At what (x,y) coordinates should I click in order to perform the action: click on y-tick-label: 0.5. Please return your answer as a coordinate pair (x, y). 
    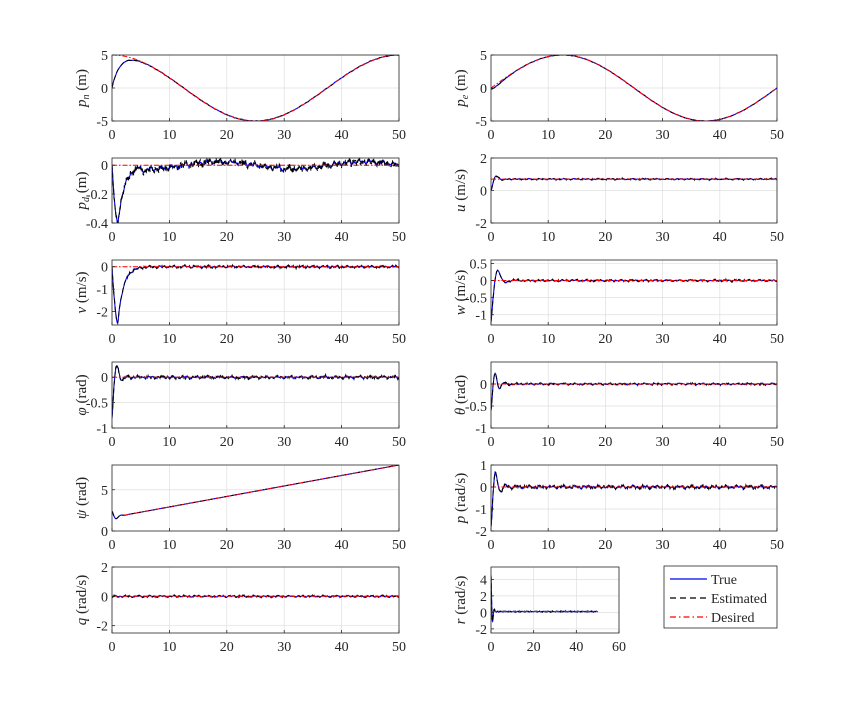
    Looking at the image, I should click on (479, 264).